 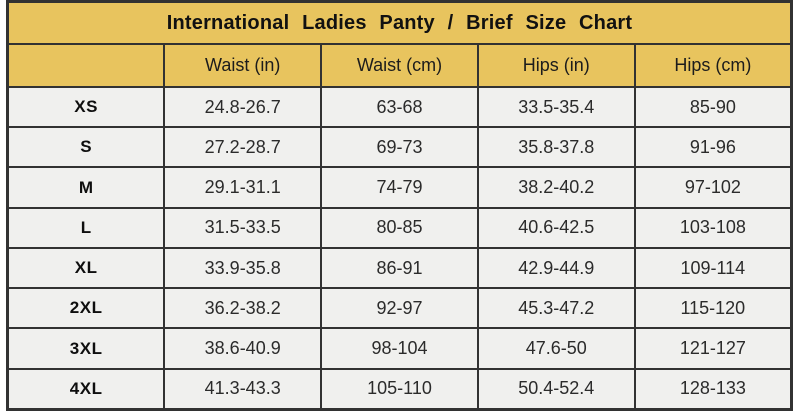 I want to click on waist-cm-value: 69-73, so click(x=399, y=147).